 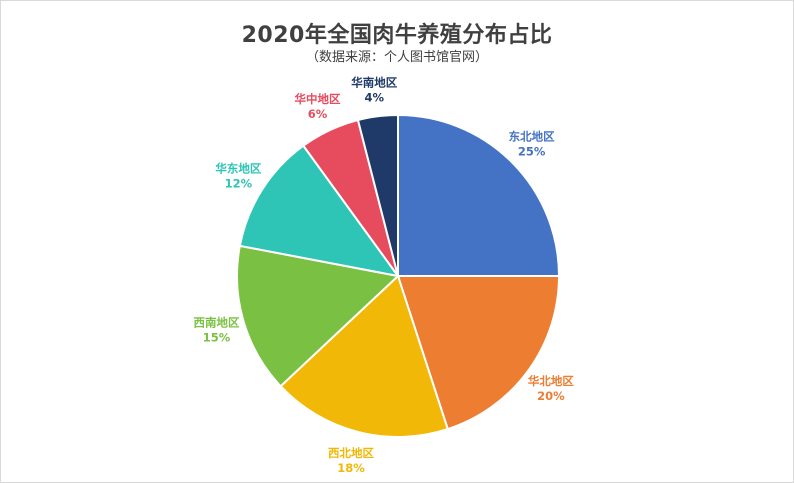 What do you see at coordinates (217, 323) in the screenshot?
I see `slice-label-name: 西南地区` at bounding box center [217, 323].